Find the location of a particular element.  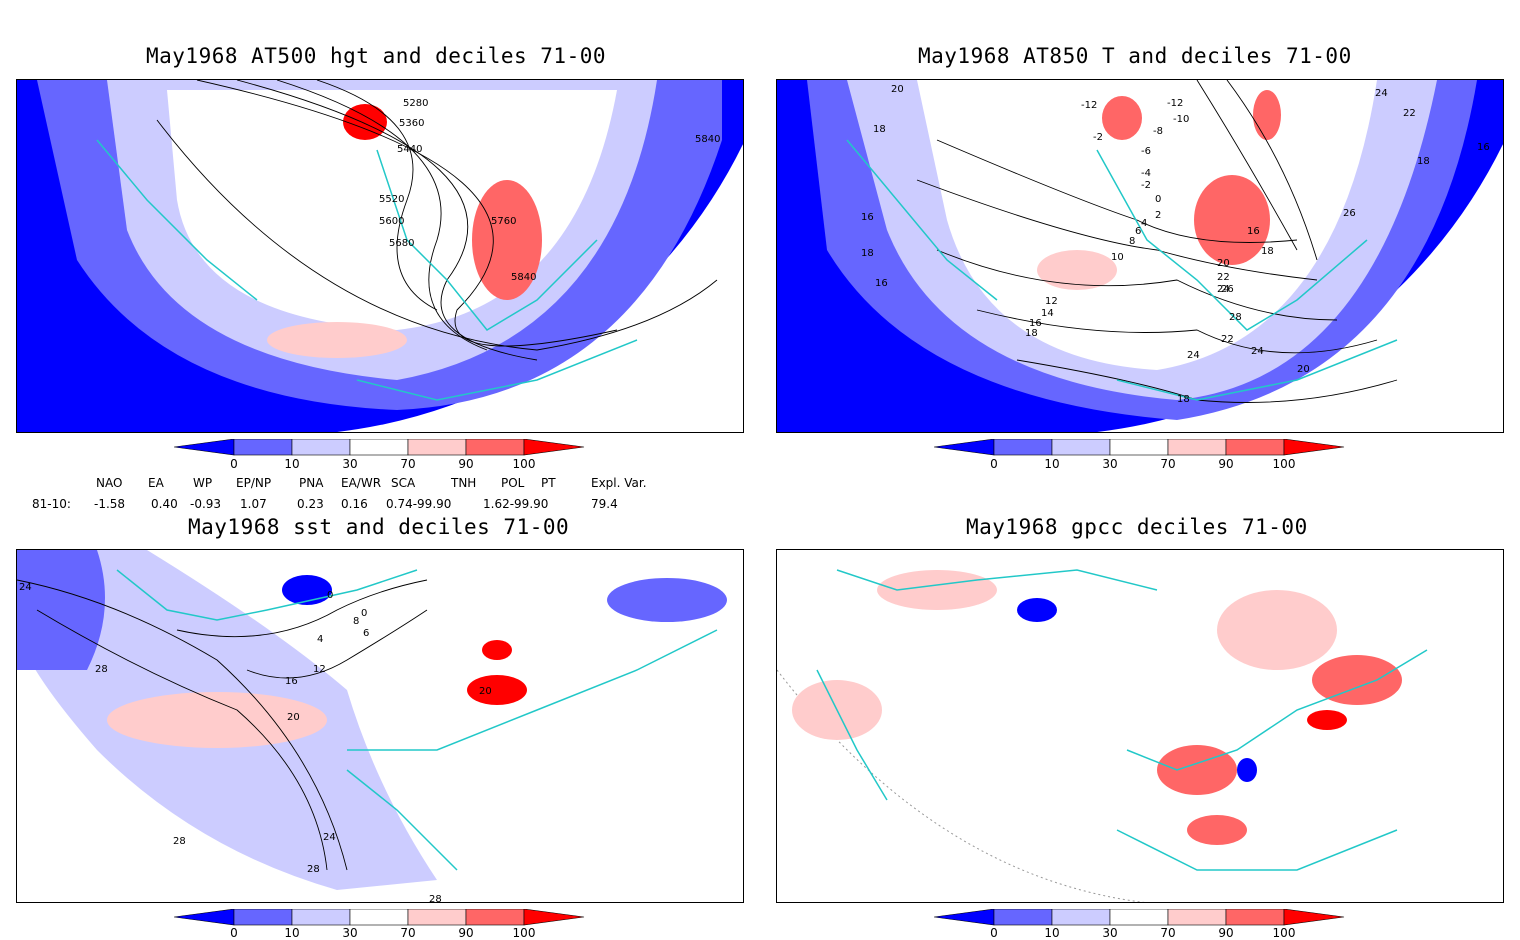

panel-title-sst: May1968 sst and deciles 71-00 is located at coordinates (379, 527).